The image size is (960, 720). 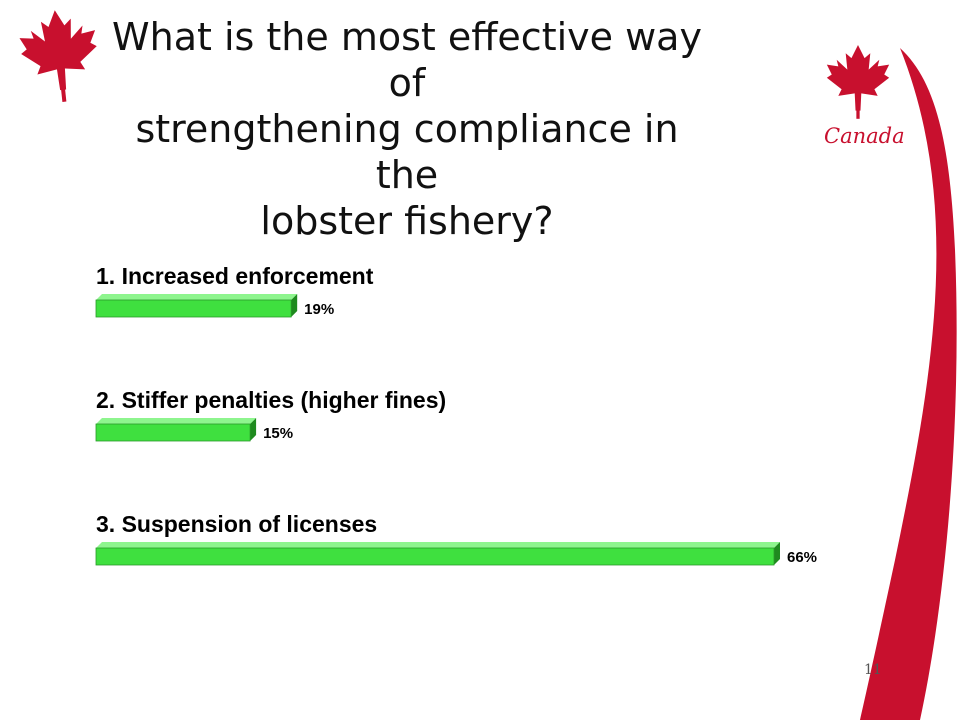 What do you see at coordinates (873, 670) in the screenshot?
I see `page-number: 11` at bounding box center [873, 670].